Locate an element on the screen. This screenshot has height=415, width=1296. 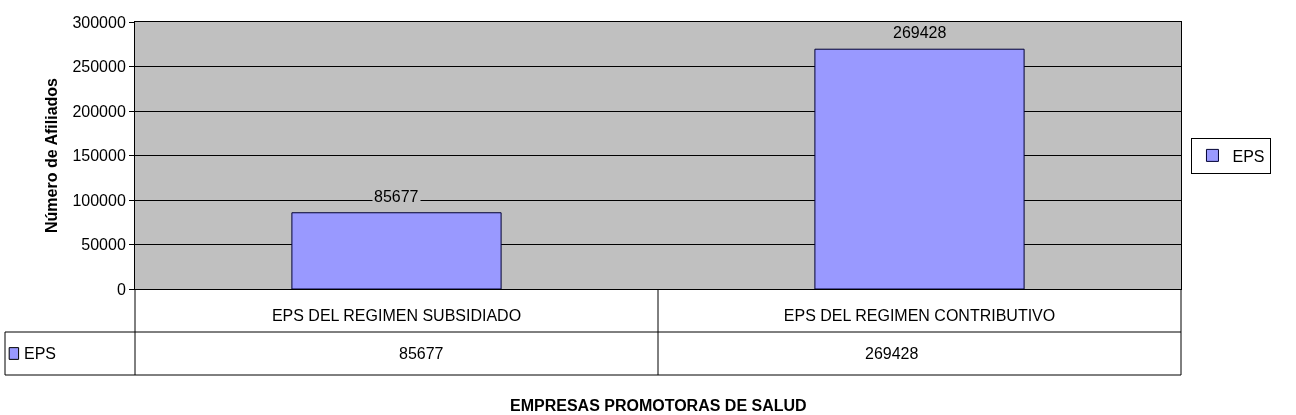
text: 85677 is located at coordinates (421, 353).